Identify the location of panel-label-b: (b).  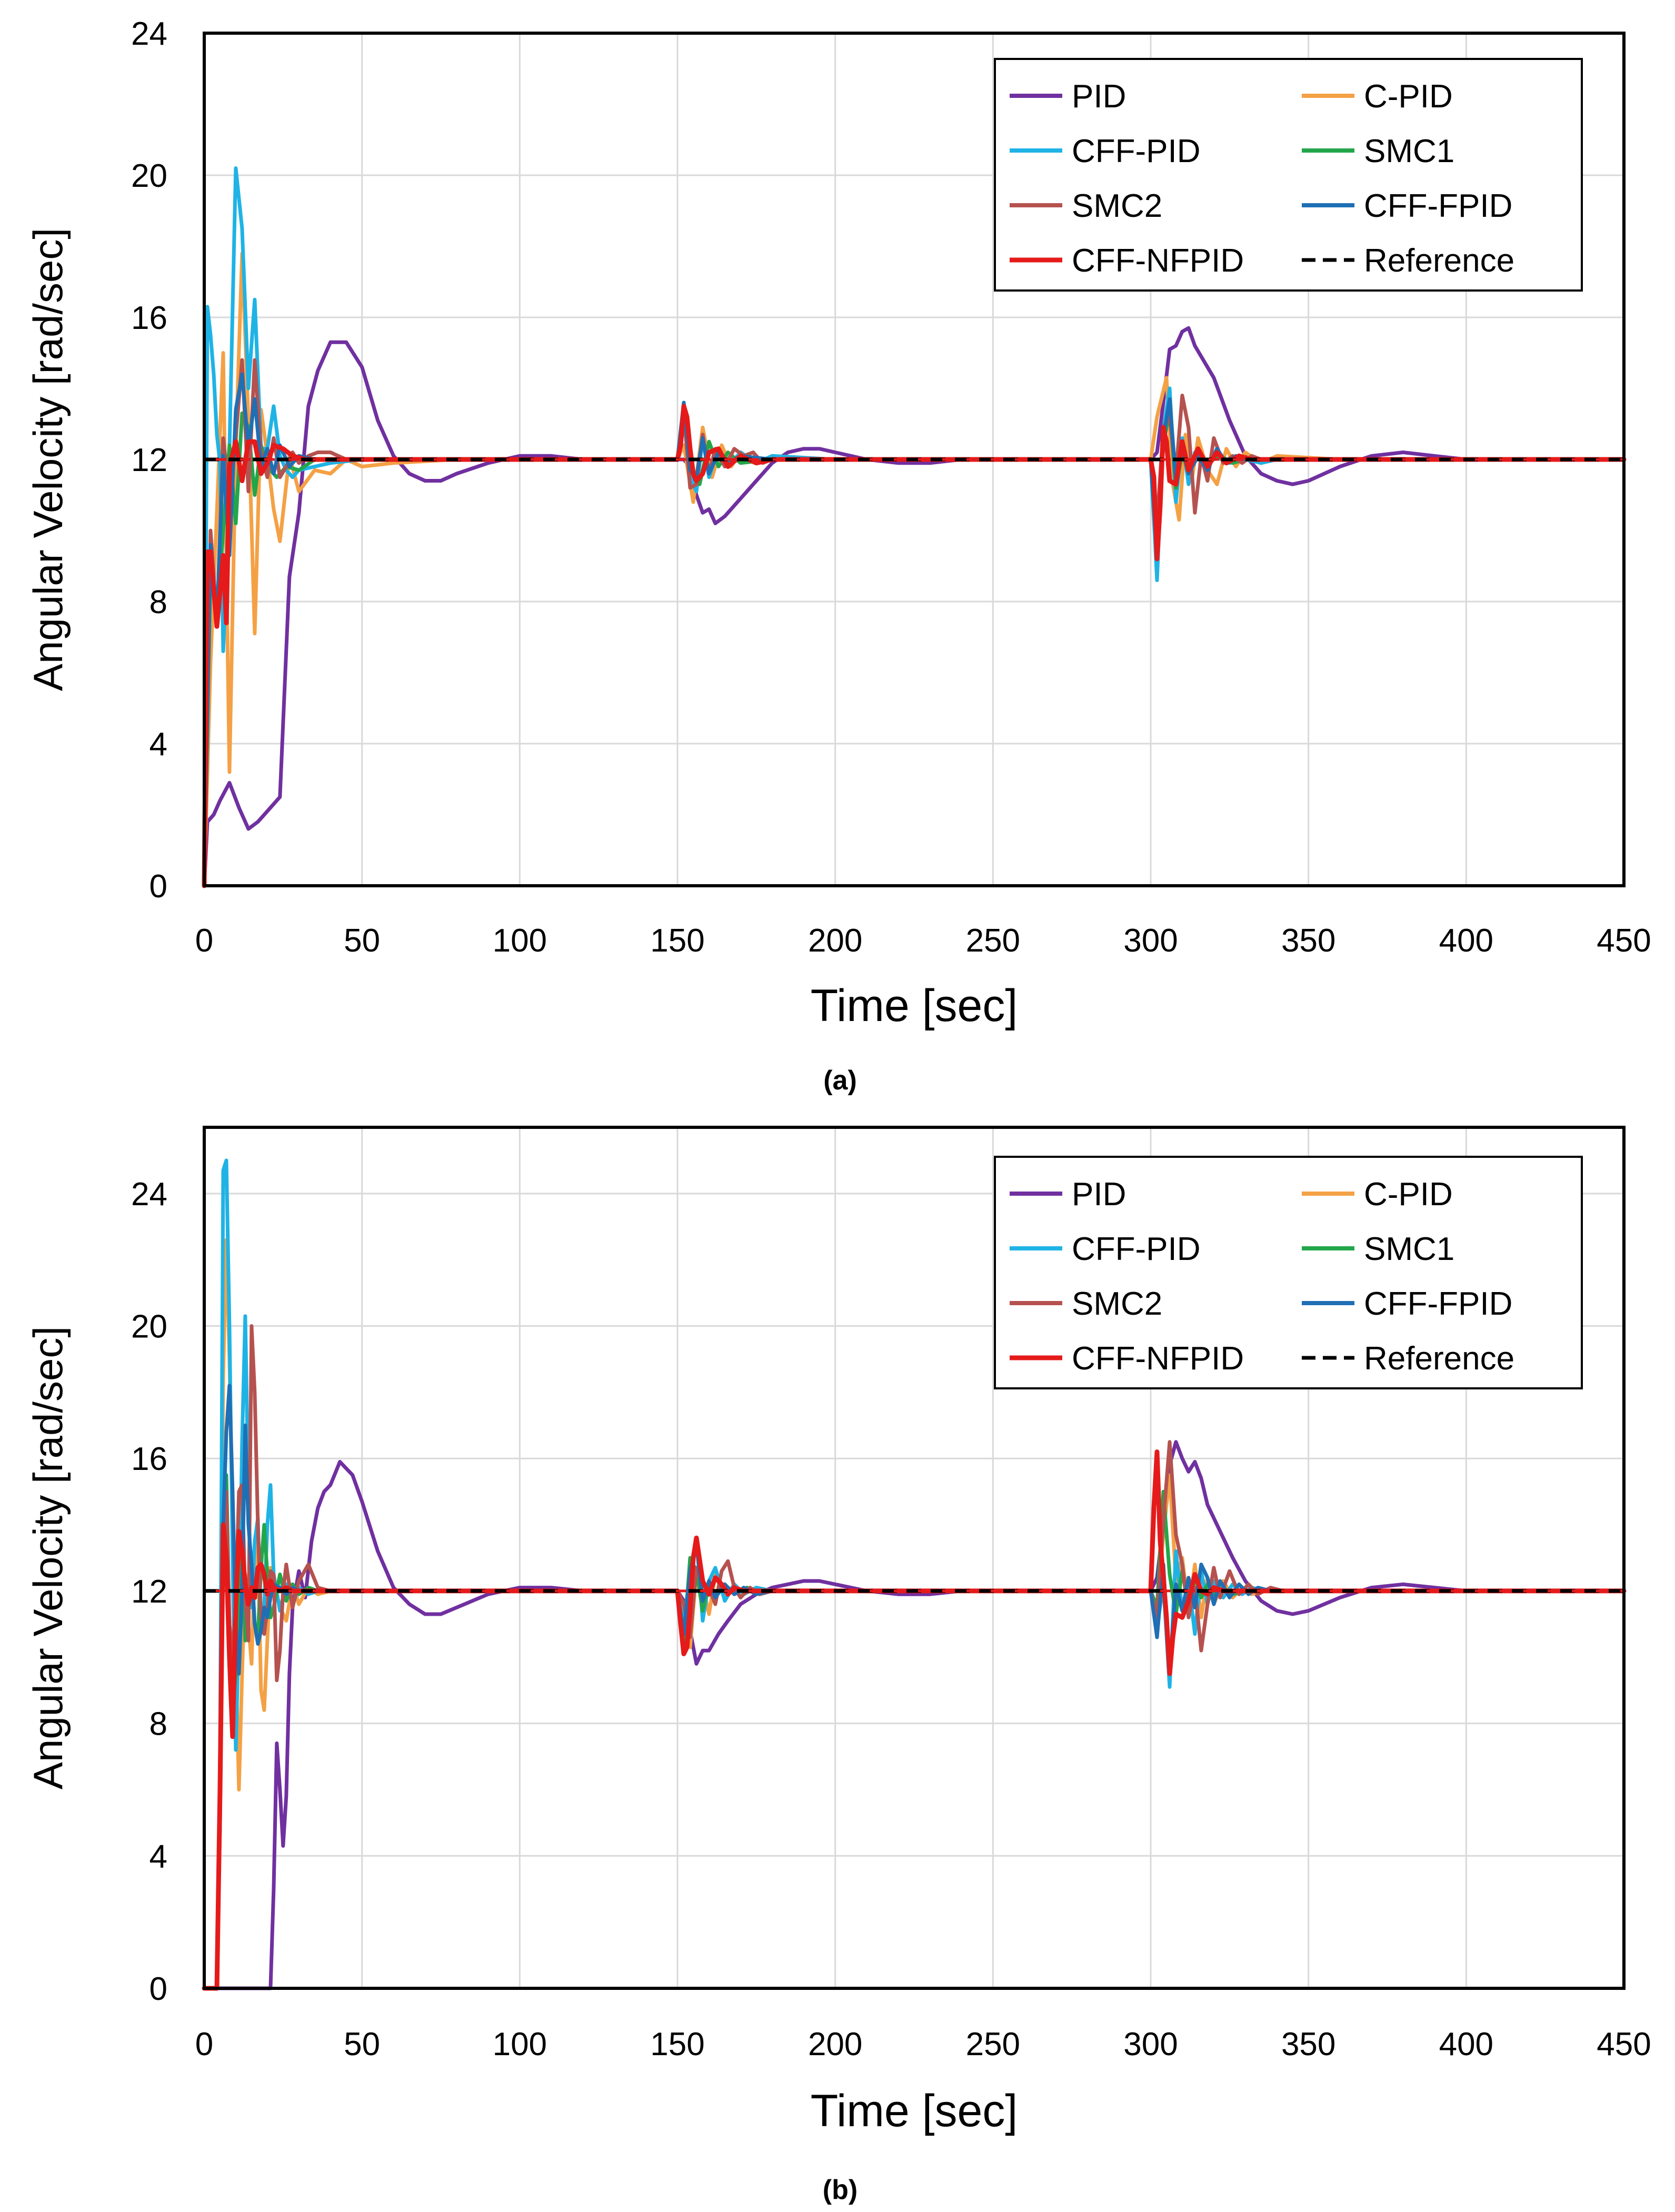
(840, 2190).